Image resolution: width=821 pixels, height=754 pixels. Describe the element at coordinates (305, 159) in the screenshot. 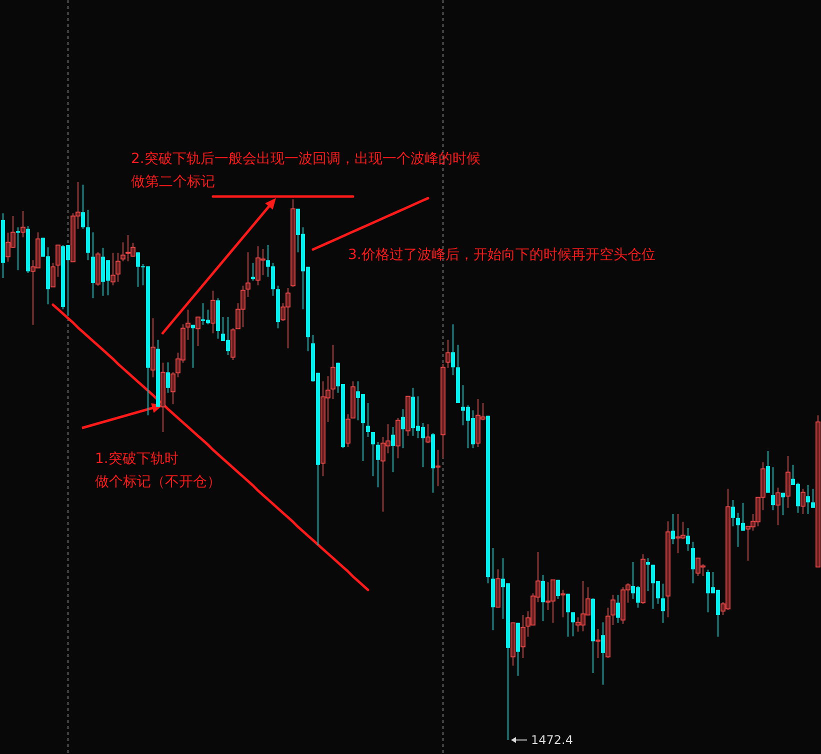

I see `text: 2.突破下轨后一般会出现一波回调，出现一个波峰的时候` at that location.